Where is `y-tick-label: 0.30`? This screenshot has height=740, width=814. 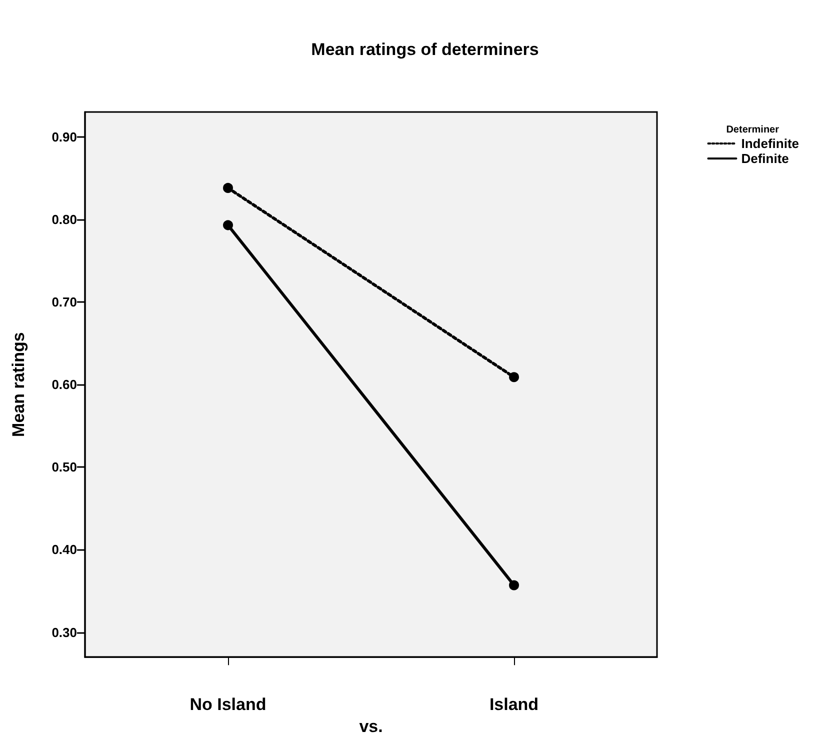
y-tick-label: 0.30 is located at coordinates (64, 632).